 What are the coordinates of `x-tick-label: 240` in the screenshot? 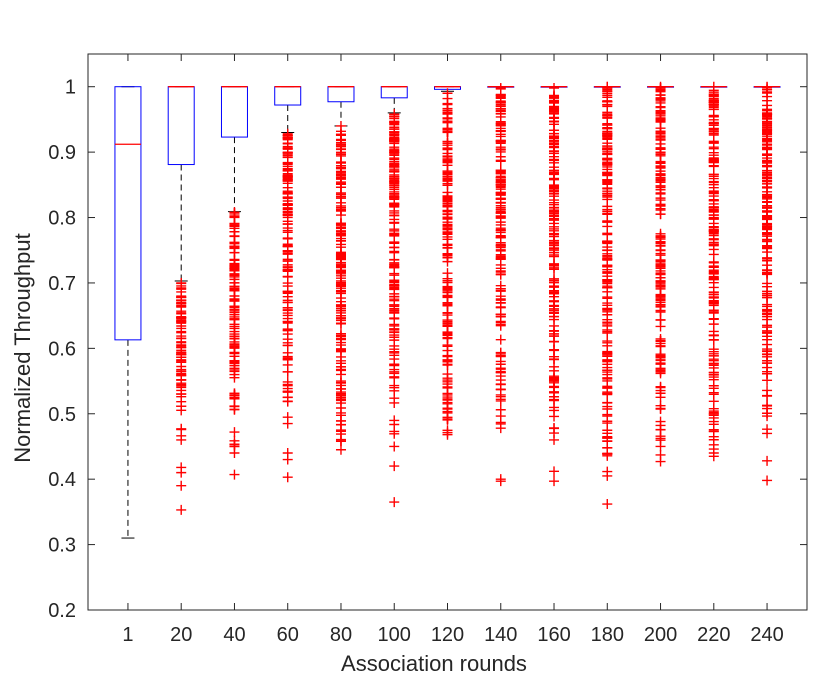 It's located at (766, 635).